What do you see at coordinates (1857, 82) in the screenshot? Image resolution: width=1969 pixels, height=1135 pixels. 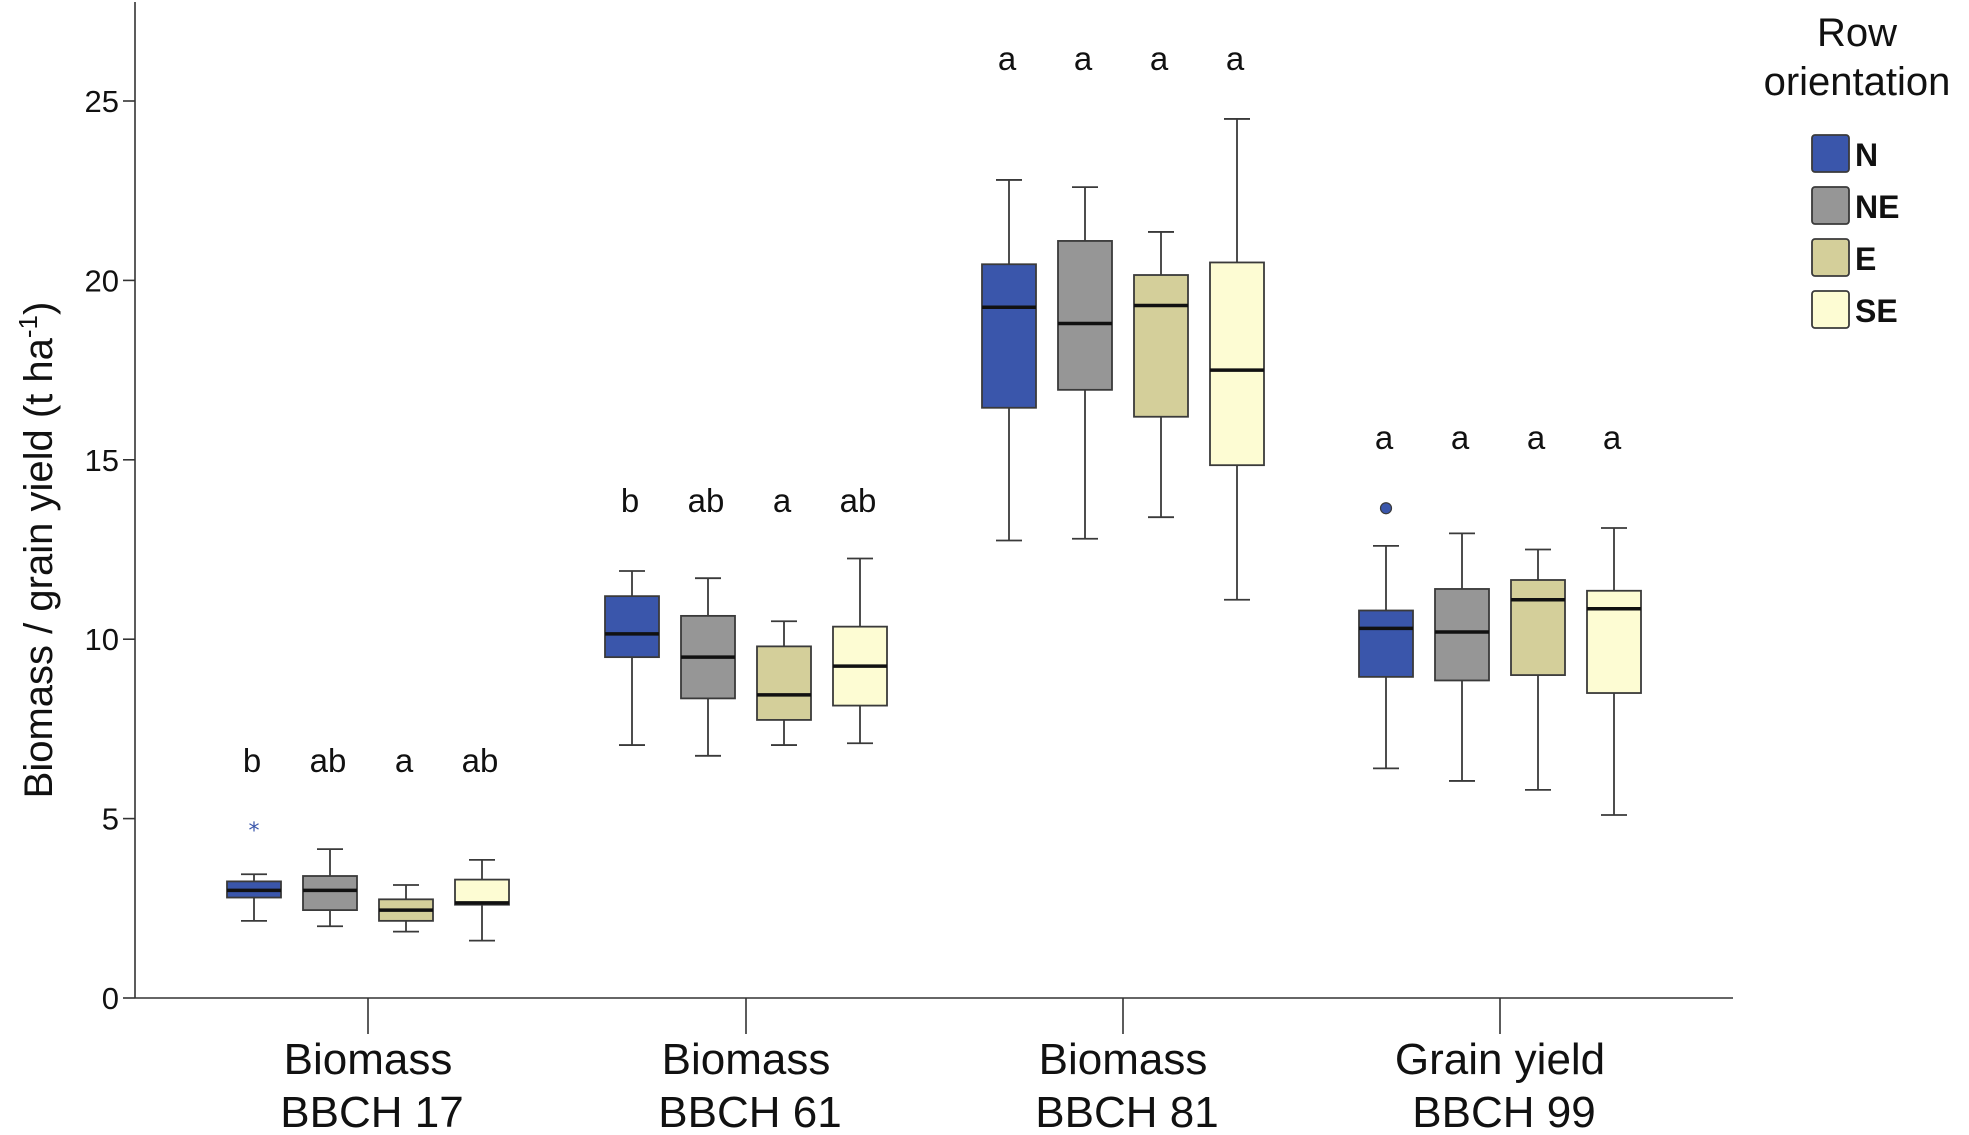 I see `legend-title-line2: orientation` at bounding box center [1857, 82].